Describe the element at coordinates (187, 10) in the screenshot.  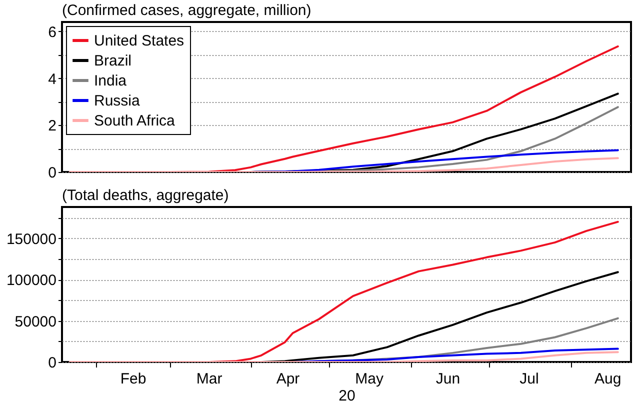
I see `chart-title: (Confirmed cases, aggregate, million)` at that location.